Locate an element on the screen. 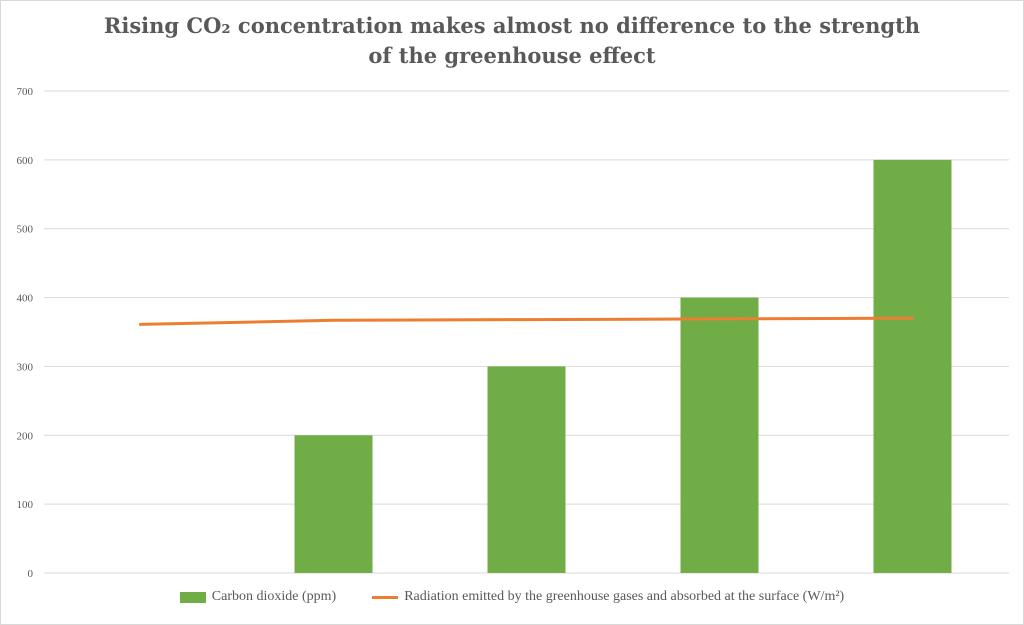 The width and height of the screenshot is (1024, 625). y-tick-label: 200 is located at coordinates (25, 436).